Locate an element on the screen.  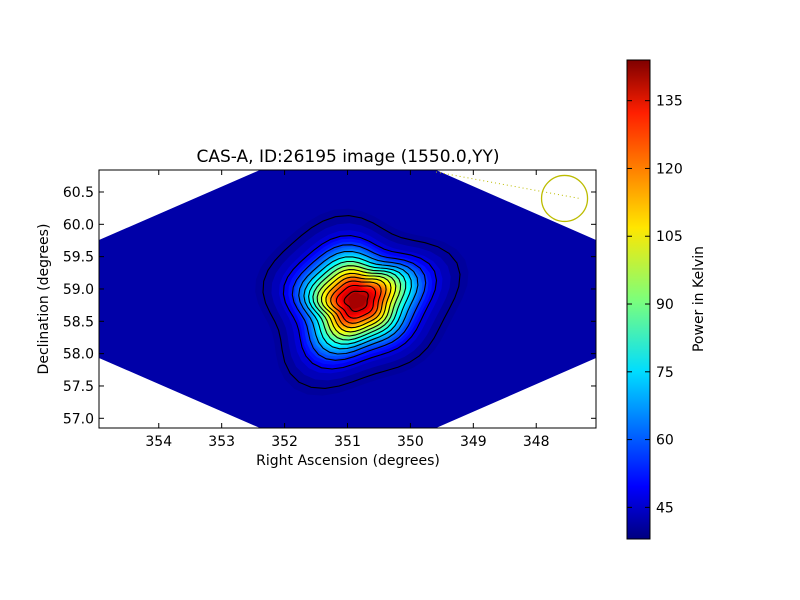
y-axis-label: Declination (degrees) is located at coordinates (44, 299).